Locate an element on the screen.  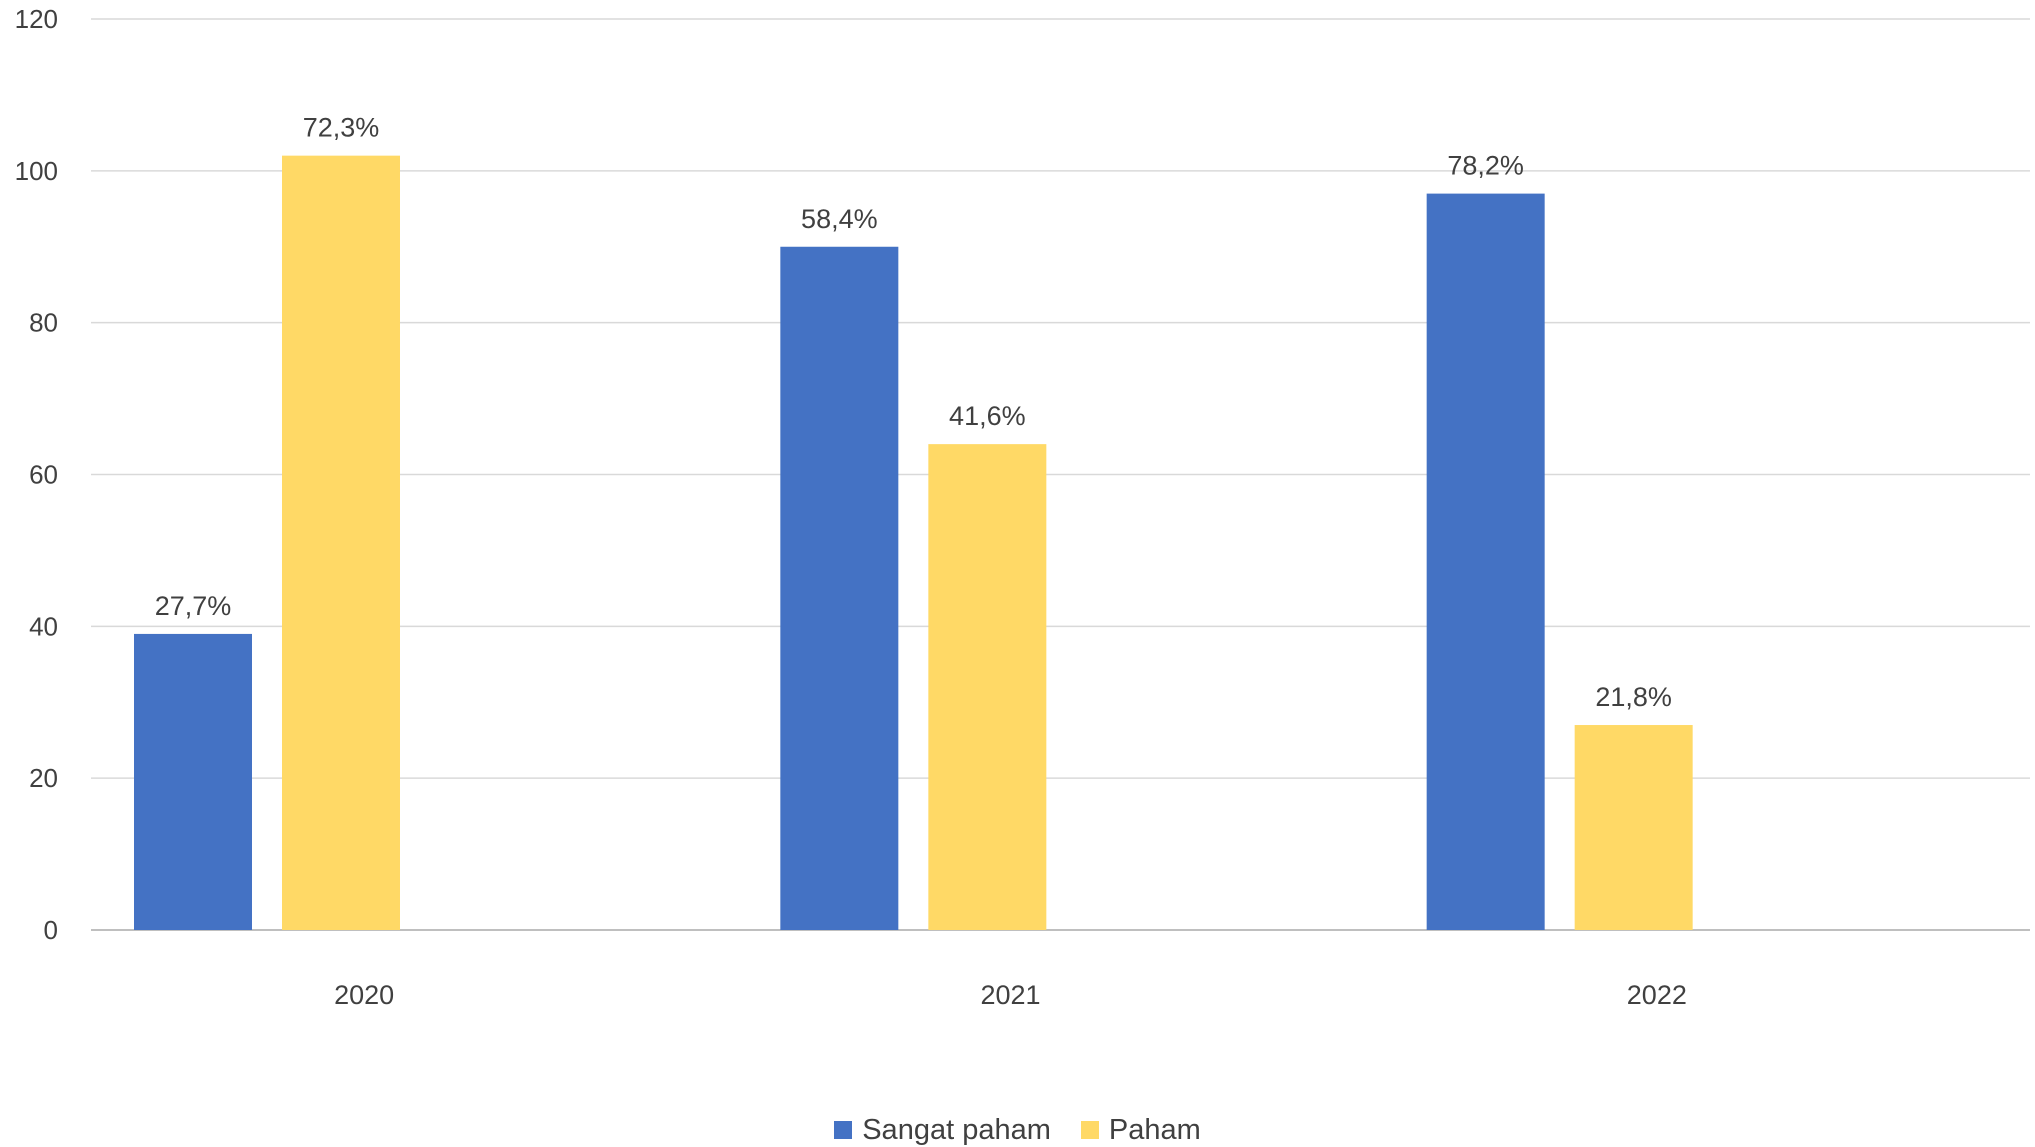
legend-item-series-1: Sangat paham is located at coordinates (942, 1130).